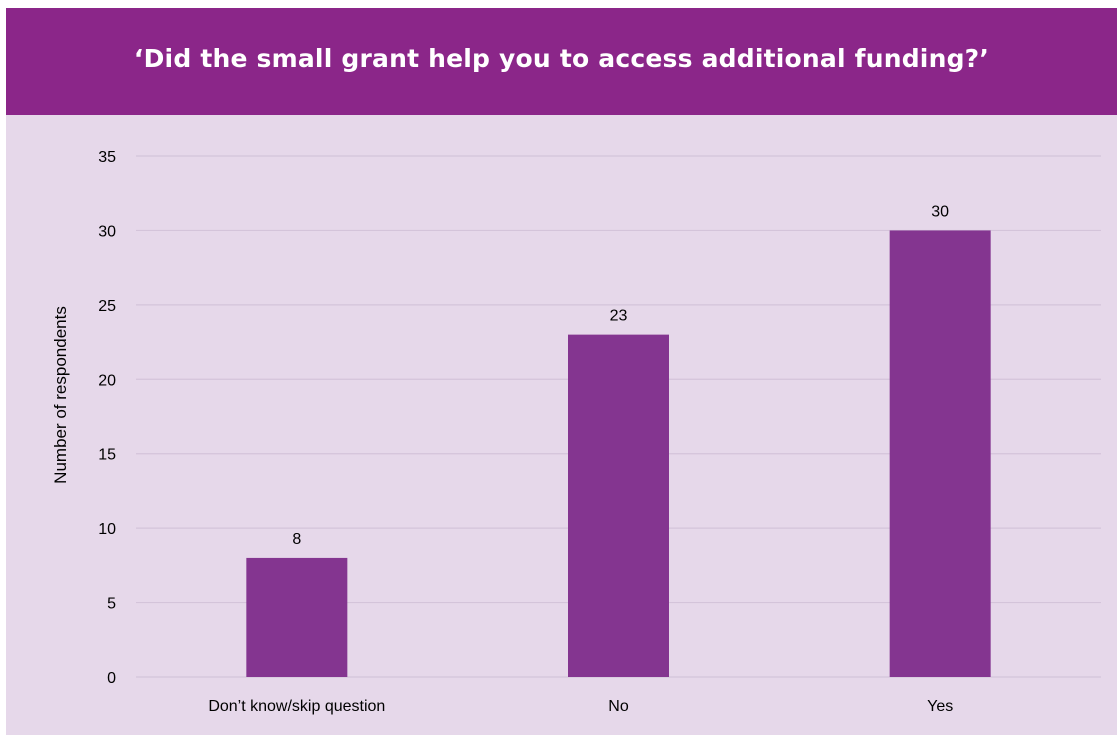 Image resolution: width=1117 pixels, height=735 pixels. I want to click on x-category-label: No, so click(618, 706).